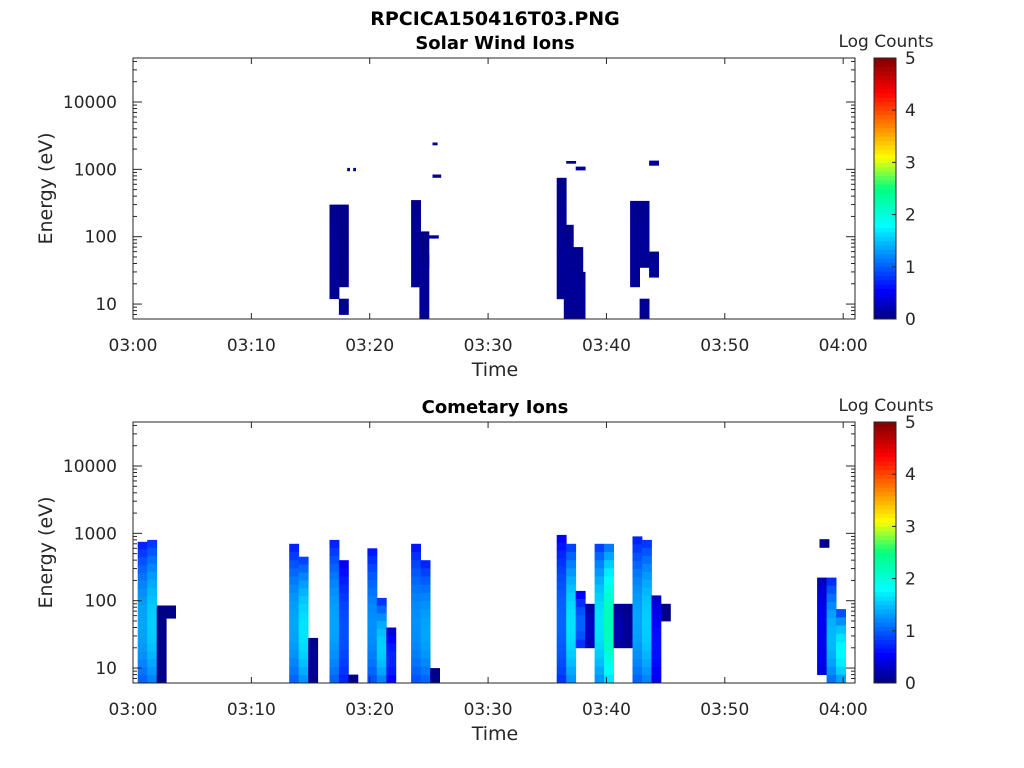 The width and height of the screenshot is (1024, 768). Describe the element at coordinates (46, 552) in the screenshot. I see `y-axis-label: Energy (eV)` at that location.